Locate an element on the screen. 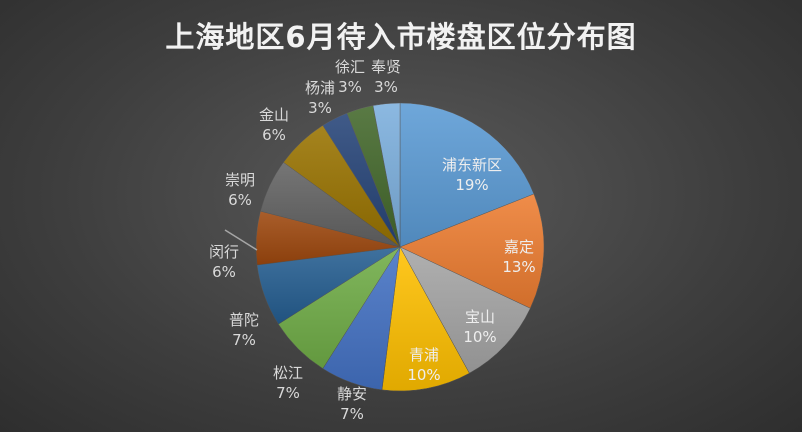  data-label-category: 徐汇 is located at coordinates (350, 67).